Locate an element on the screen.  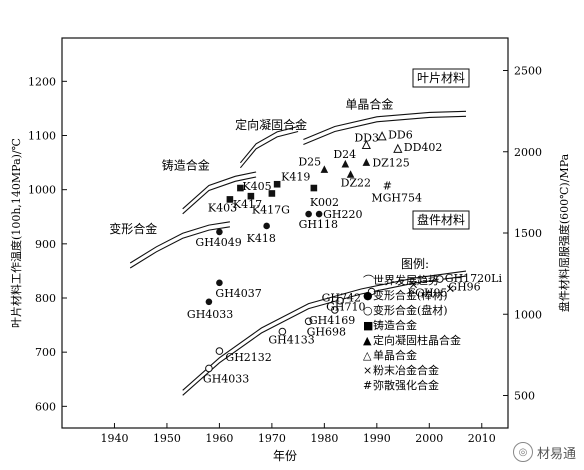
disk-box-box is located at coordinates (441, 220).